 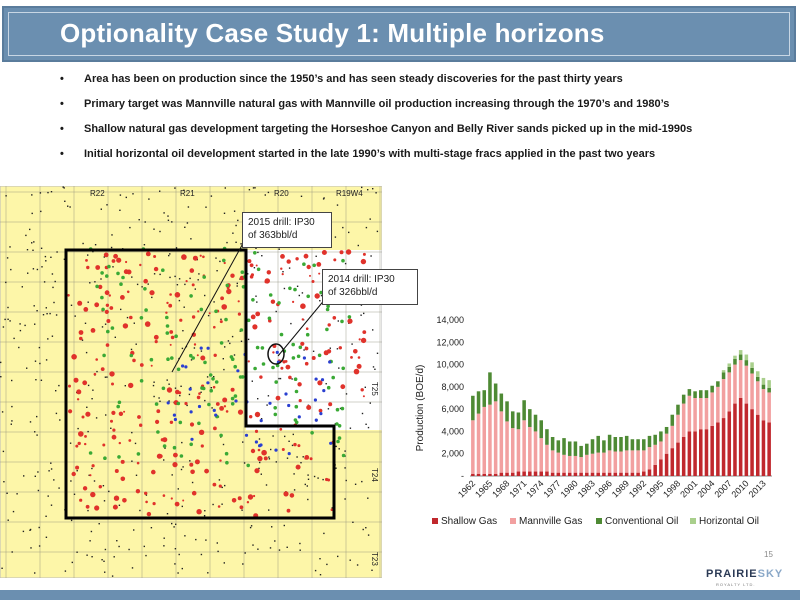 What do you see at coordinates (400, 595) in the screenshot?
I see `footer-bar` at bounding box center [400, 595].